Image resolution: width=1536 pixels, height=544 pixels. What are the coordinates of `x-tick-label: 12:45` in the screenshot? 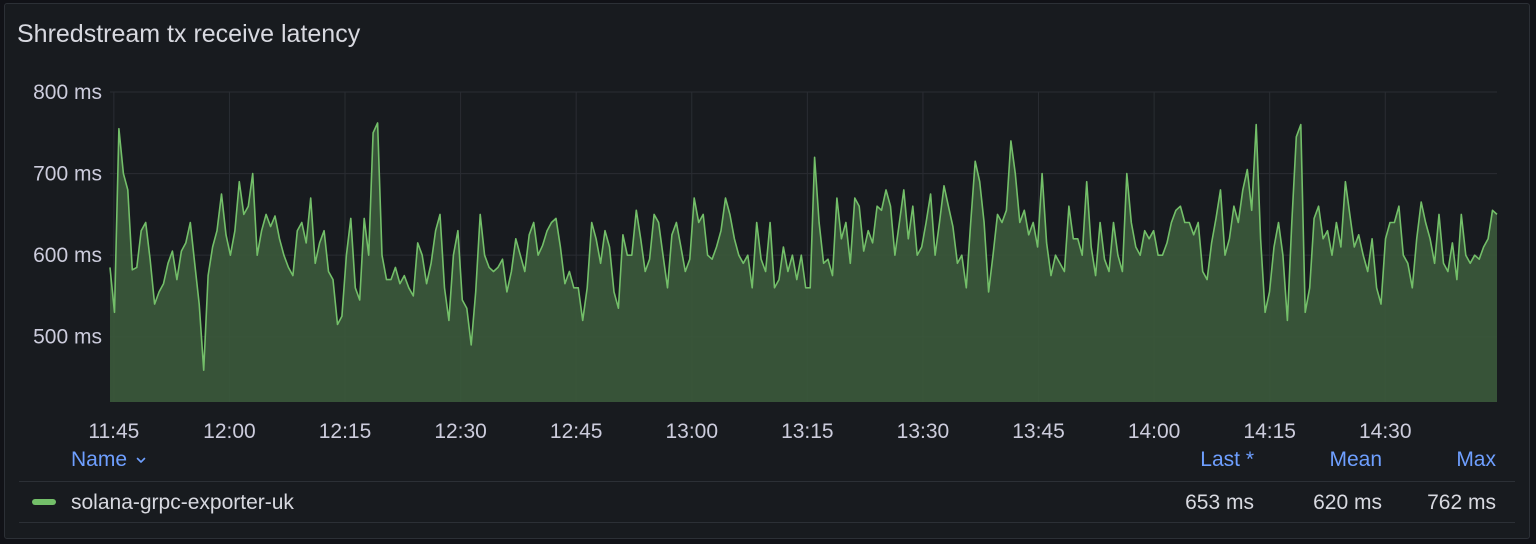 It's located at (576, 431).